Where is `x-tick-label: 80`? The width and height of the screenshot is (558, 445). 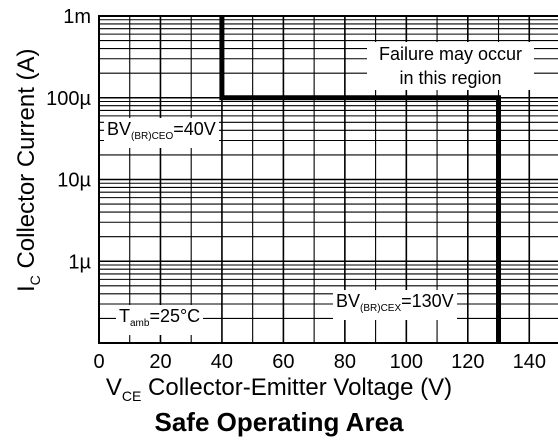
x-tick-label: 80 is located at coordinates (345, 362).